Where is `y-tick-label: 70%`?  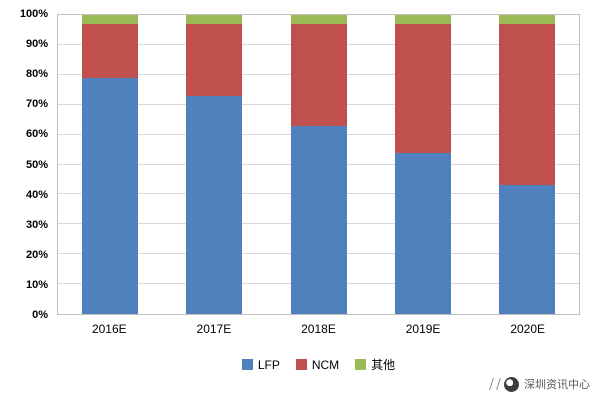
y-tick-label: 70% is located at coordinates (36, 104).